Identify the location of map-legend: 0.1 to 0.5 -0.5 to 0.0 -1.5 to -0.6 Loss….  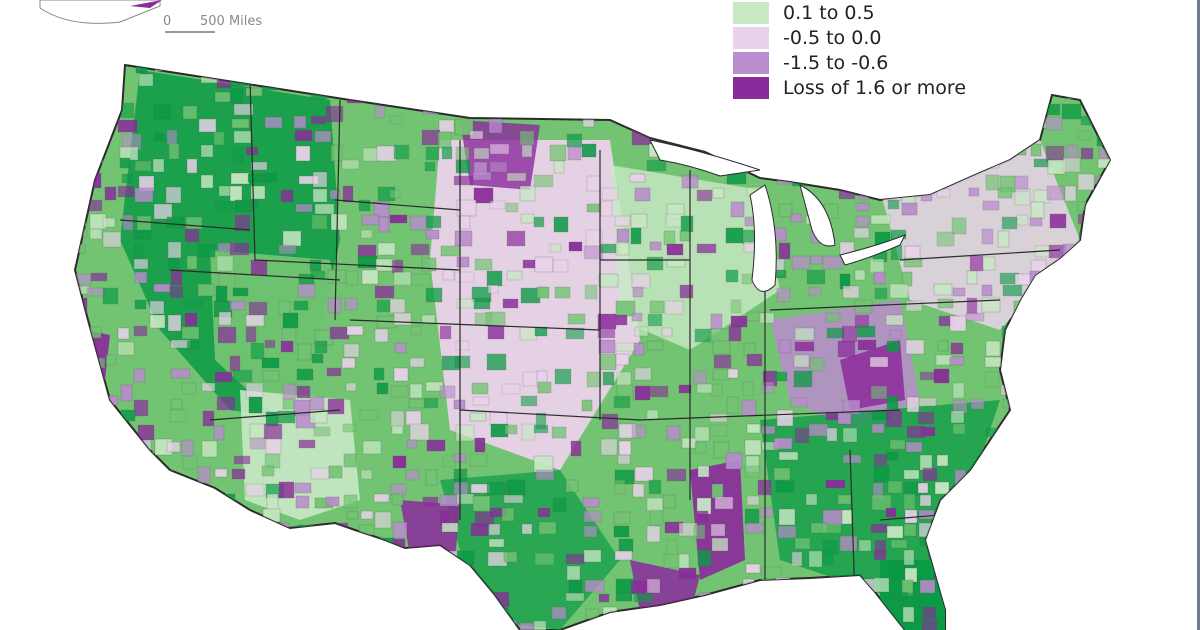
(849, 50).